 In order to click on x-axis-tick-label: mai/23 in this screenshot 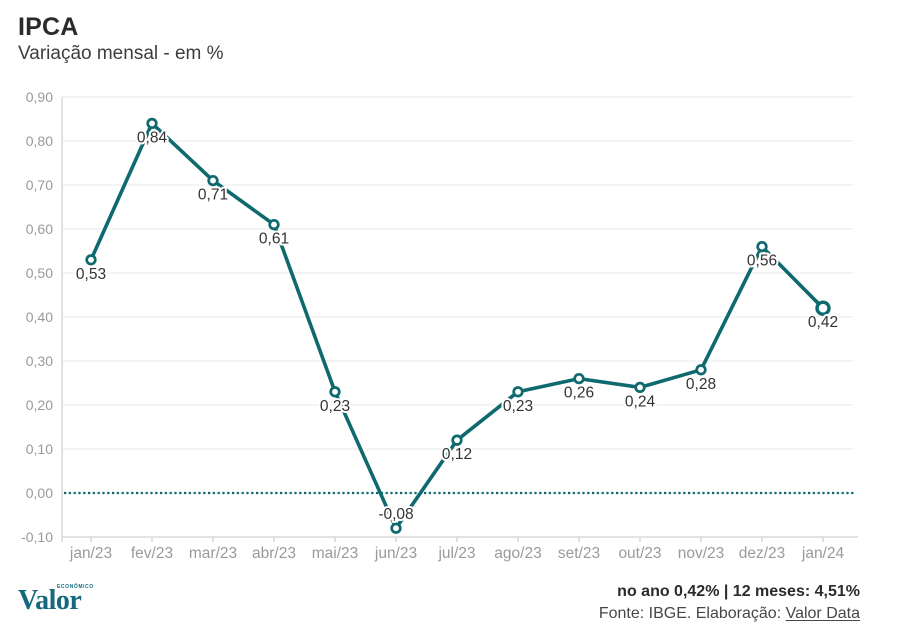, I will do `click(335, 553)`.